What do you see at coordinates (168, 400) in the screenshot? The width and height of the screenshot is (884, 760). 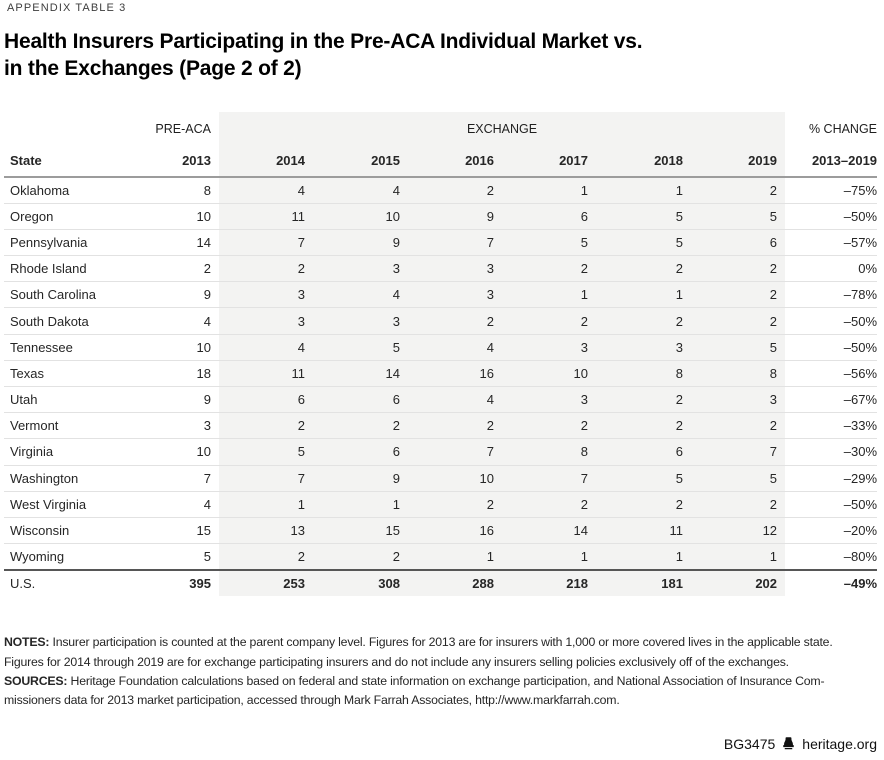 I see `cell-2013: 9` at bounding box center [168, 400].